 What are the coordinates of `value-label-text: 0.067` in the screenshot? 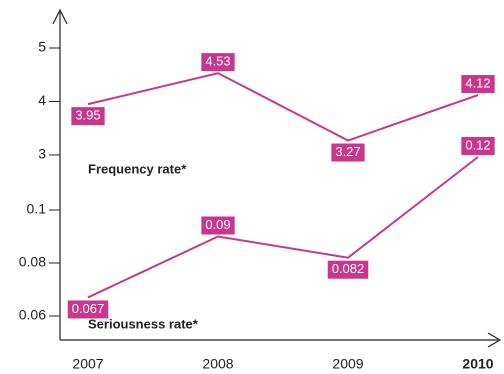 It's located at (88, 308).